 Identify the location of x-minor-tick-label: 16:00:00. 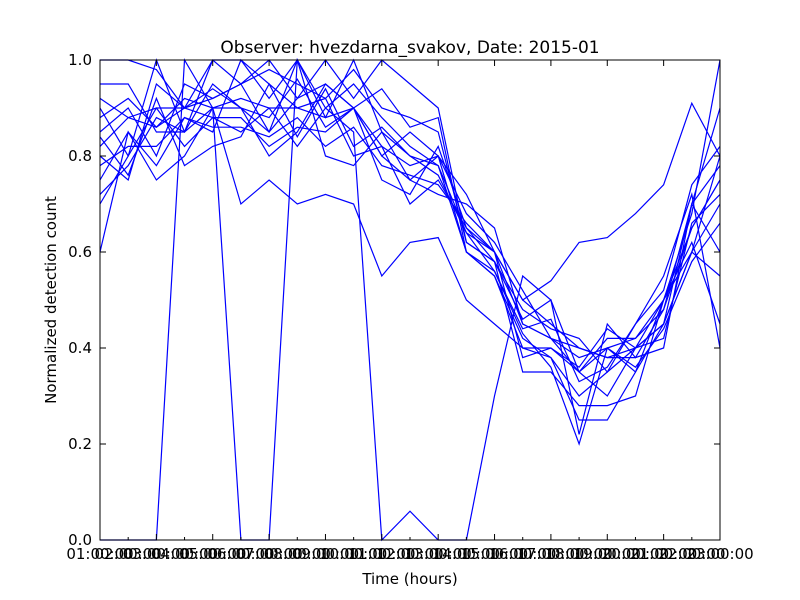
(522, 554).